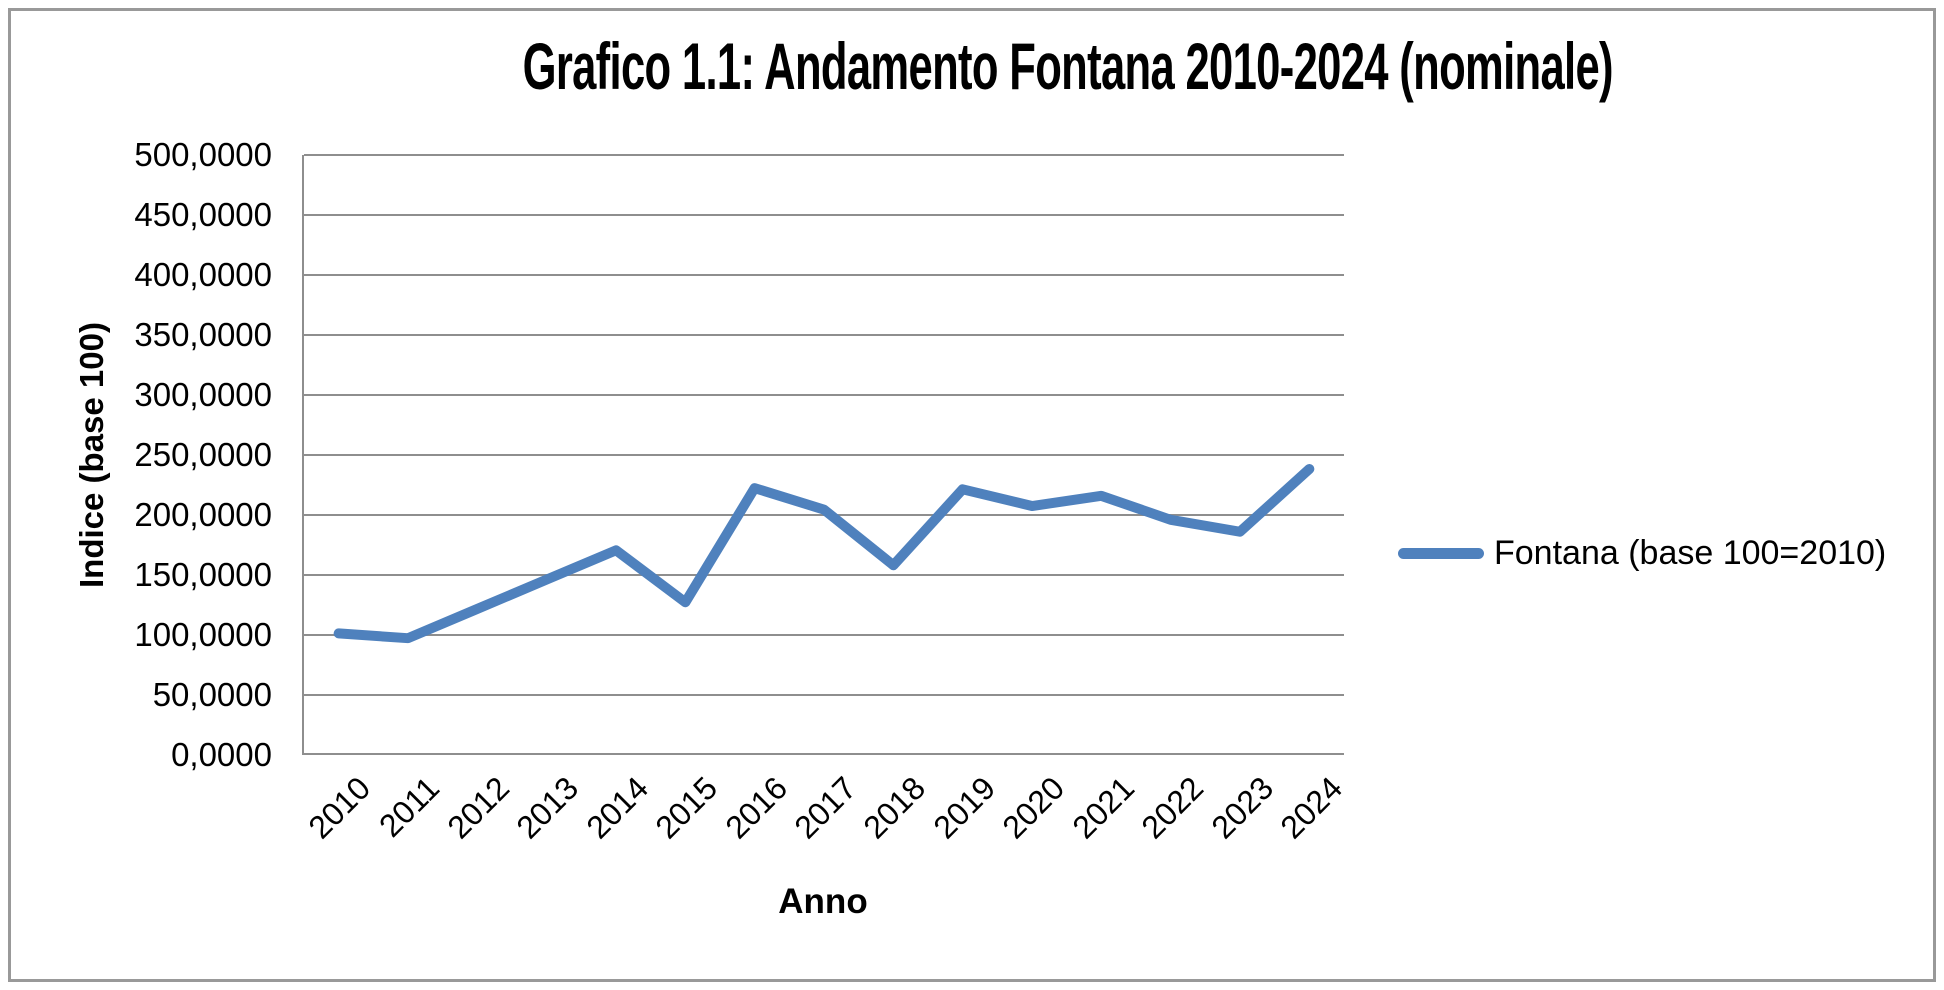  What do you see at coordinates (203, 274) in the screenshot?
I see `y-tick-label: 400,0000` at bounding box center [203, 274].